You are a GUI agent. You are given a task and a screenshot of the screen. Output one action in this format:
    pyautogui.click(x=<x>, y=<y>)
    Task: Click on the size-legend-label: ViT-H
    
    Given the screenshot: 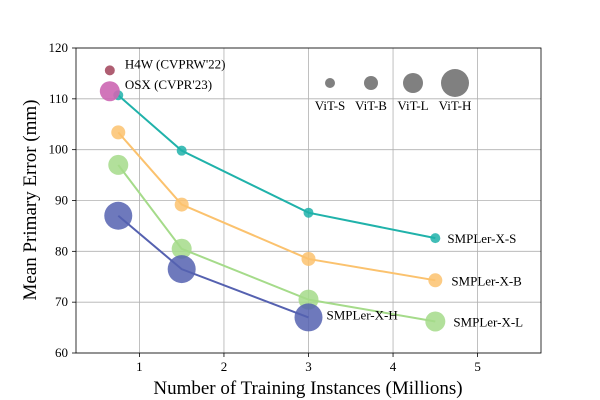 What is the action you would take?
    pyautogui.click(x=455, y=105)
    